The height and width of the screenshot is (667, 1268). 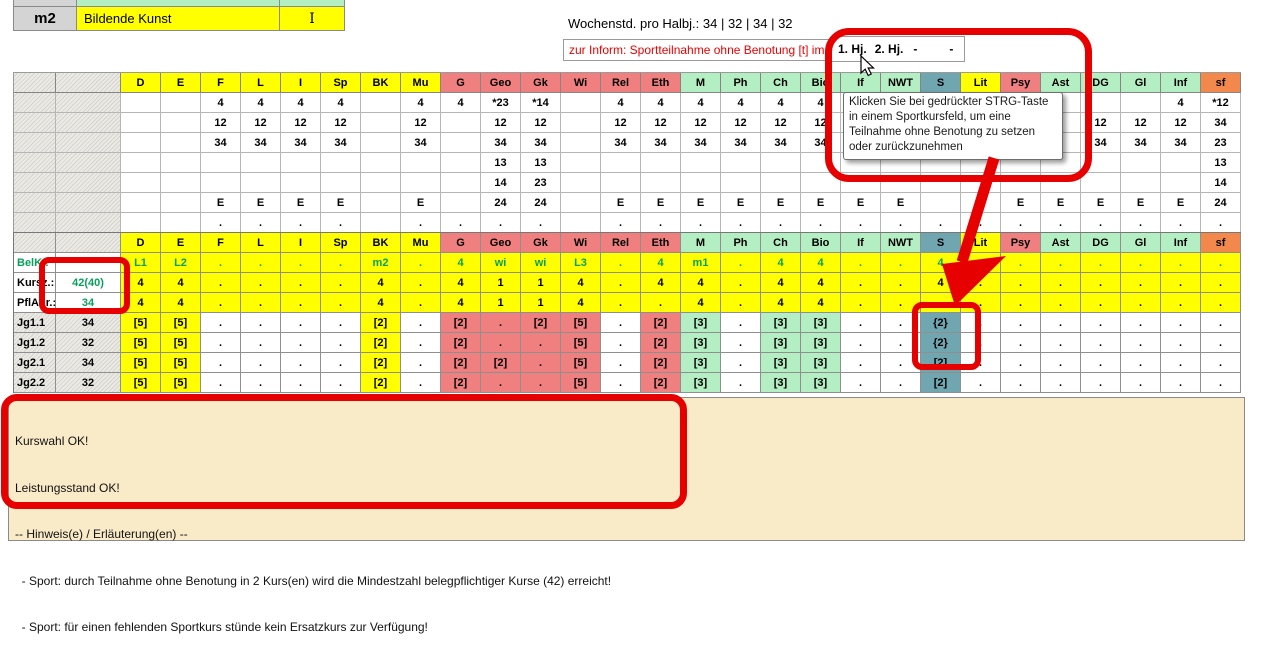 I want to click on cell-option5-Wi, so click(x=581, y=183).